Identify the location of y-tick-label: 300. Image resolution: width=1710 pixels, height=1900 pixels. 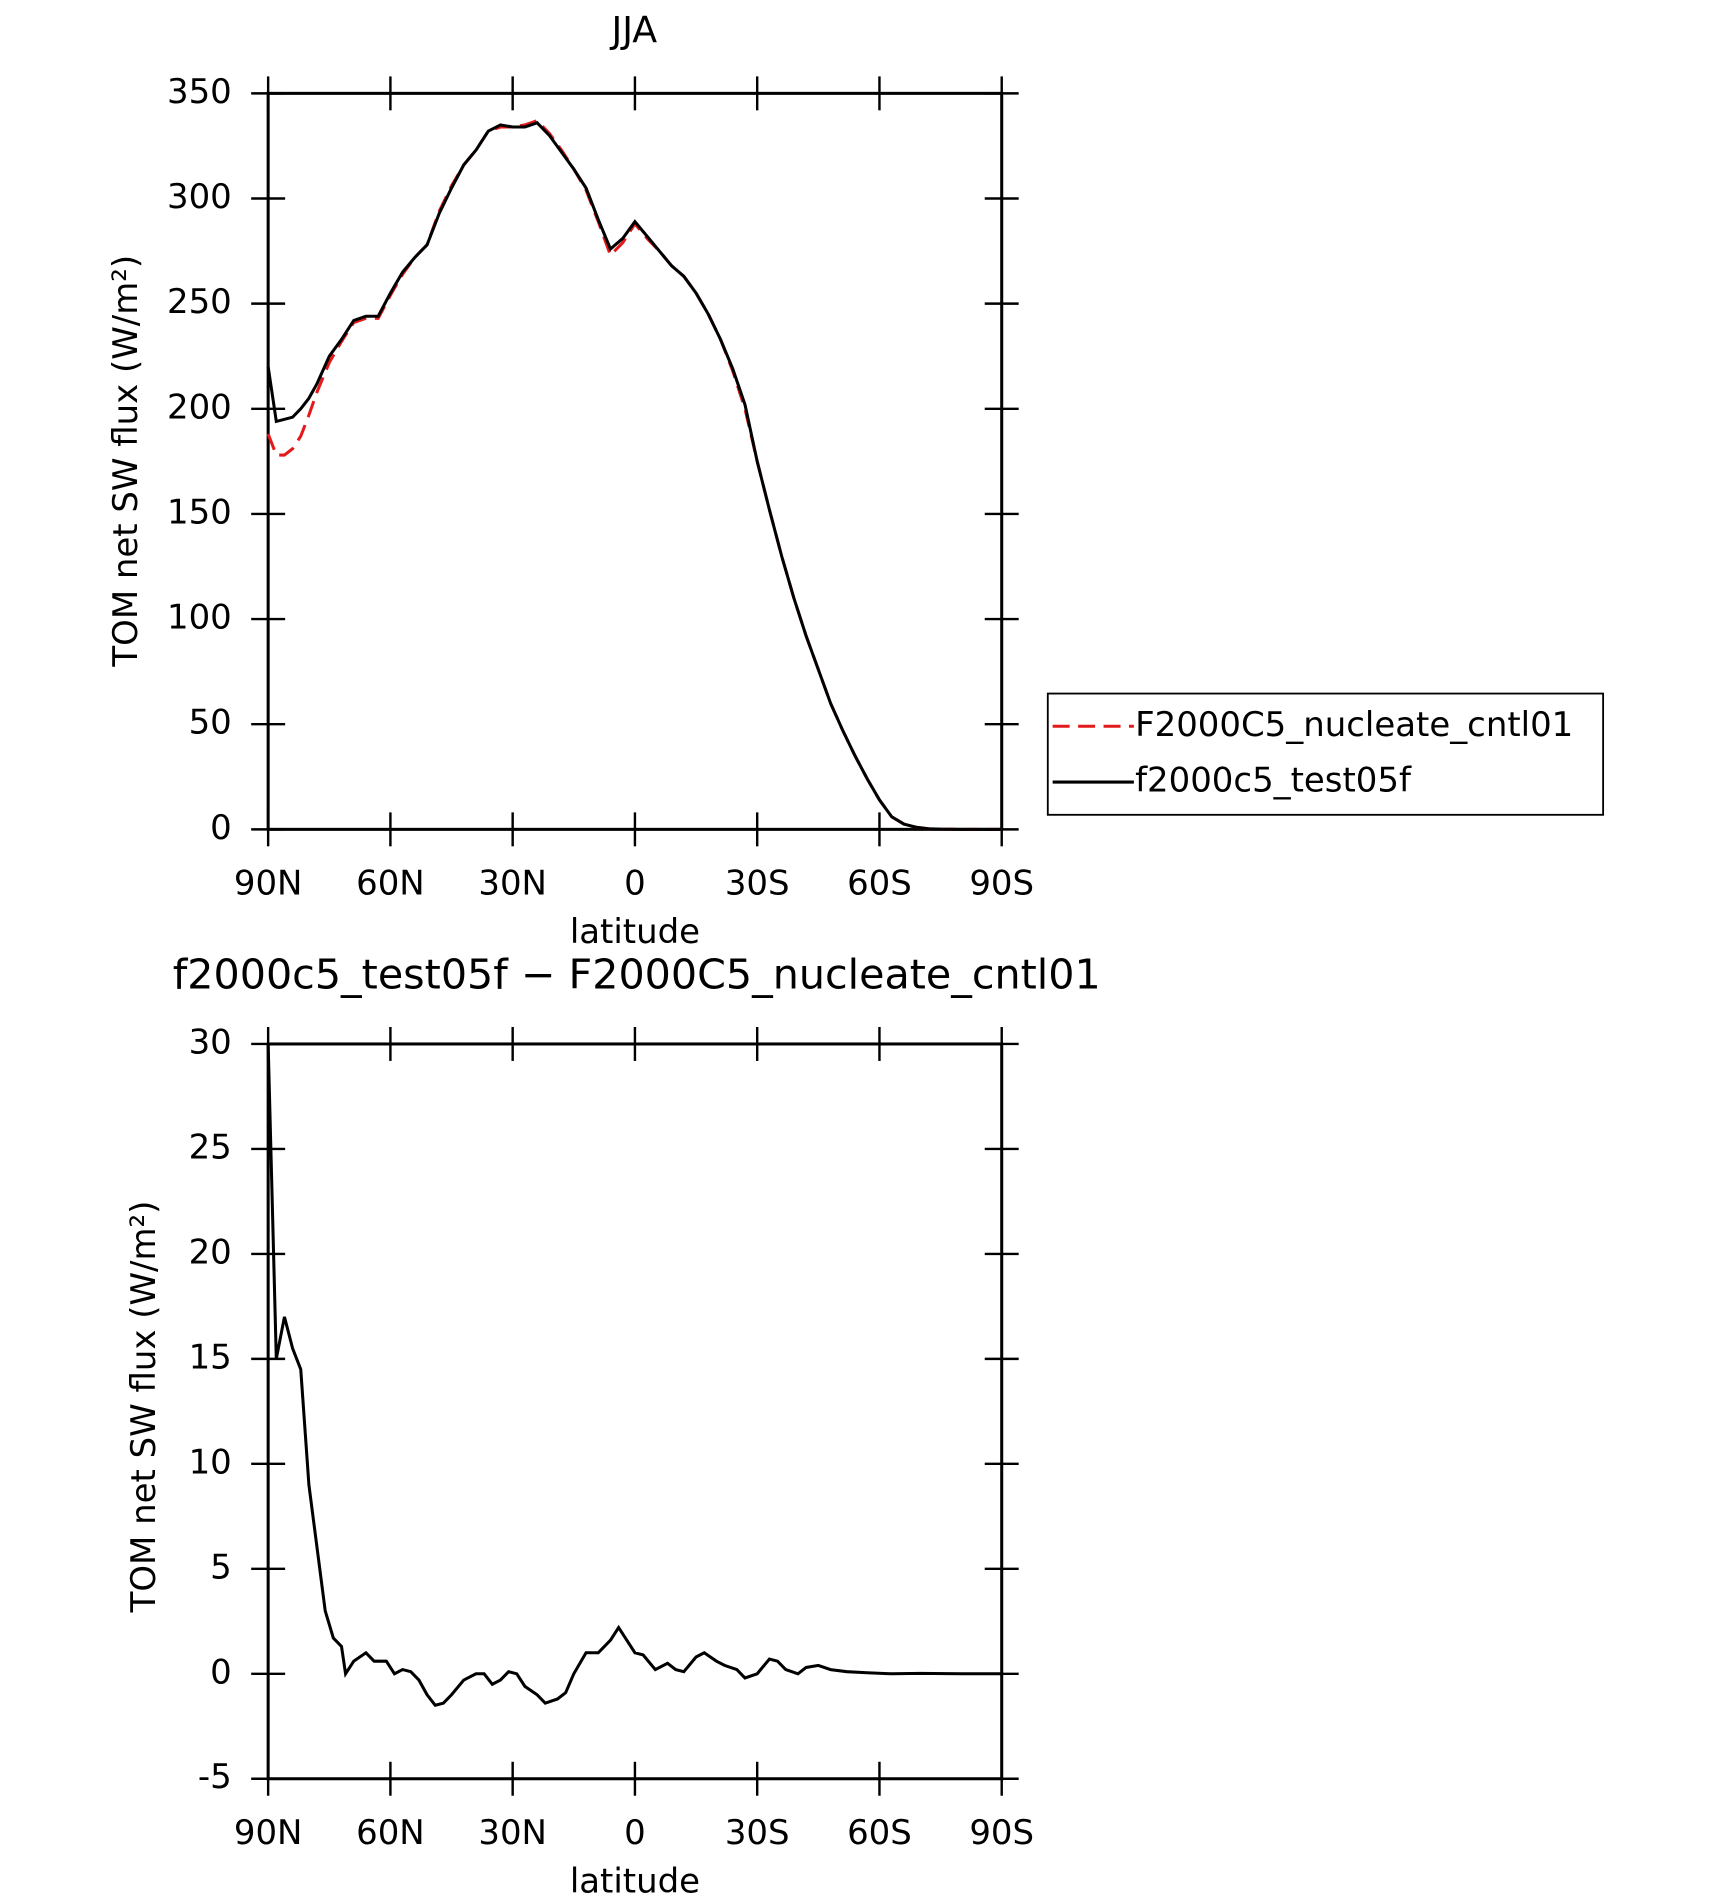
(199, 197).